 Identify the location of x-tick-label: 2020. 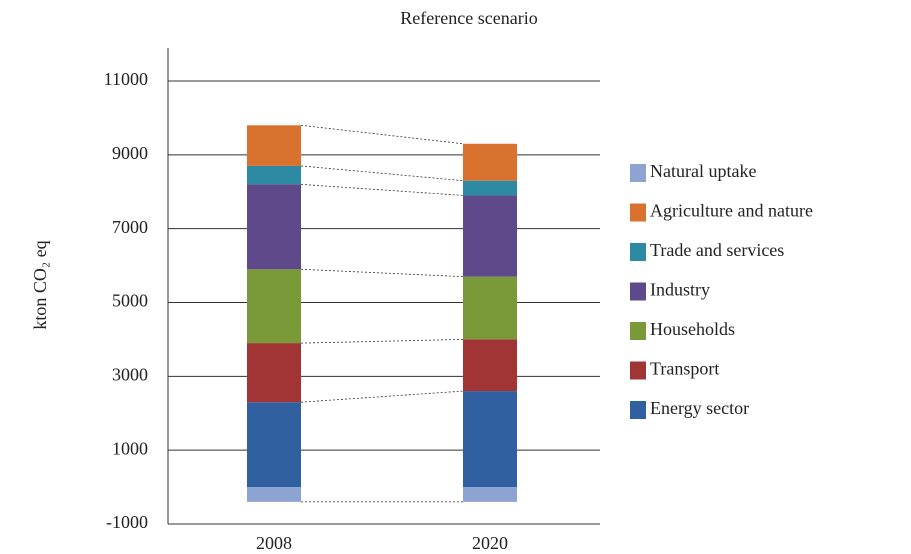
(490, 543).